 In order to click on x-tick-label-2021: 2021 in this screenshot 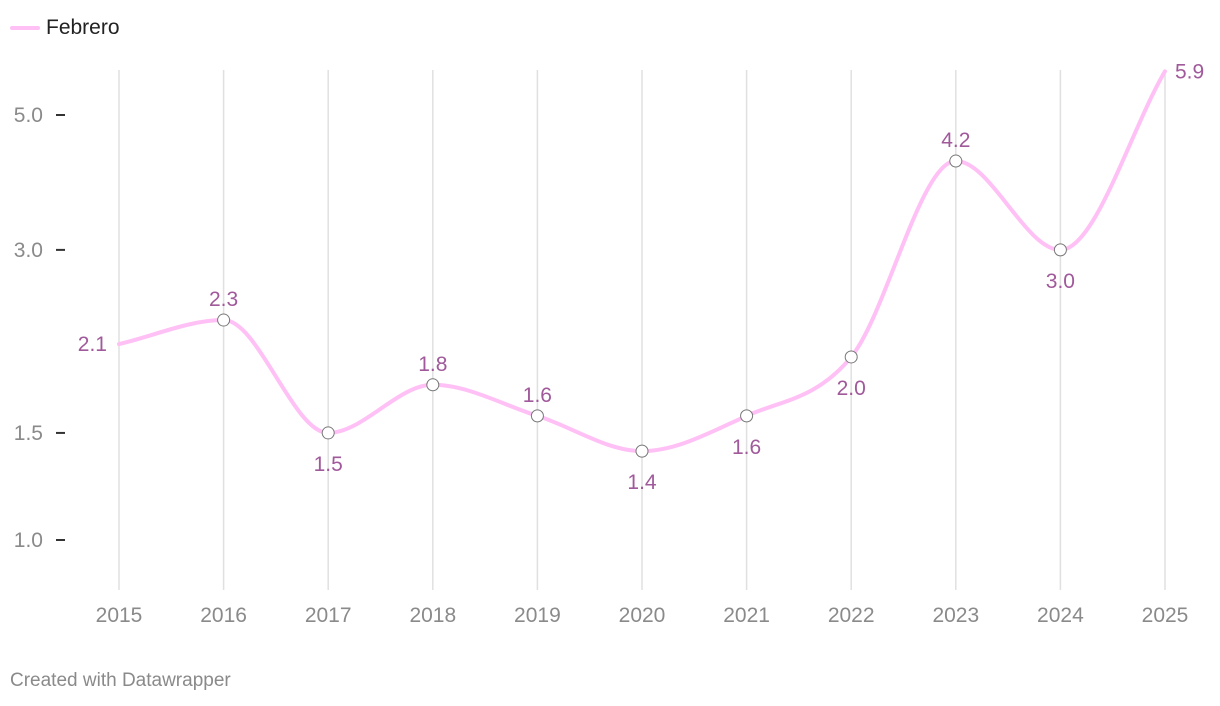, I will do `click(746, 615)`.